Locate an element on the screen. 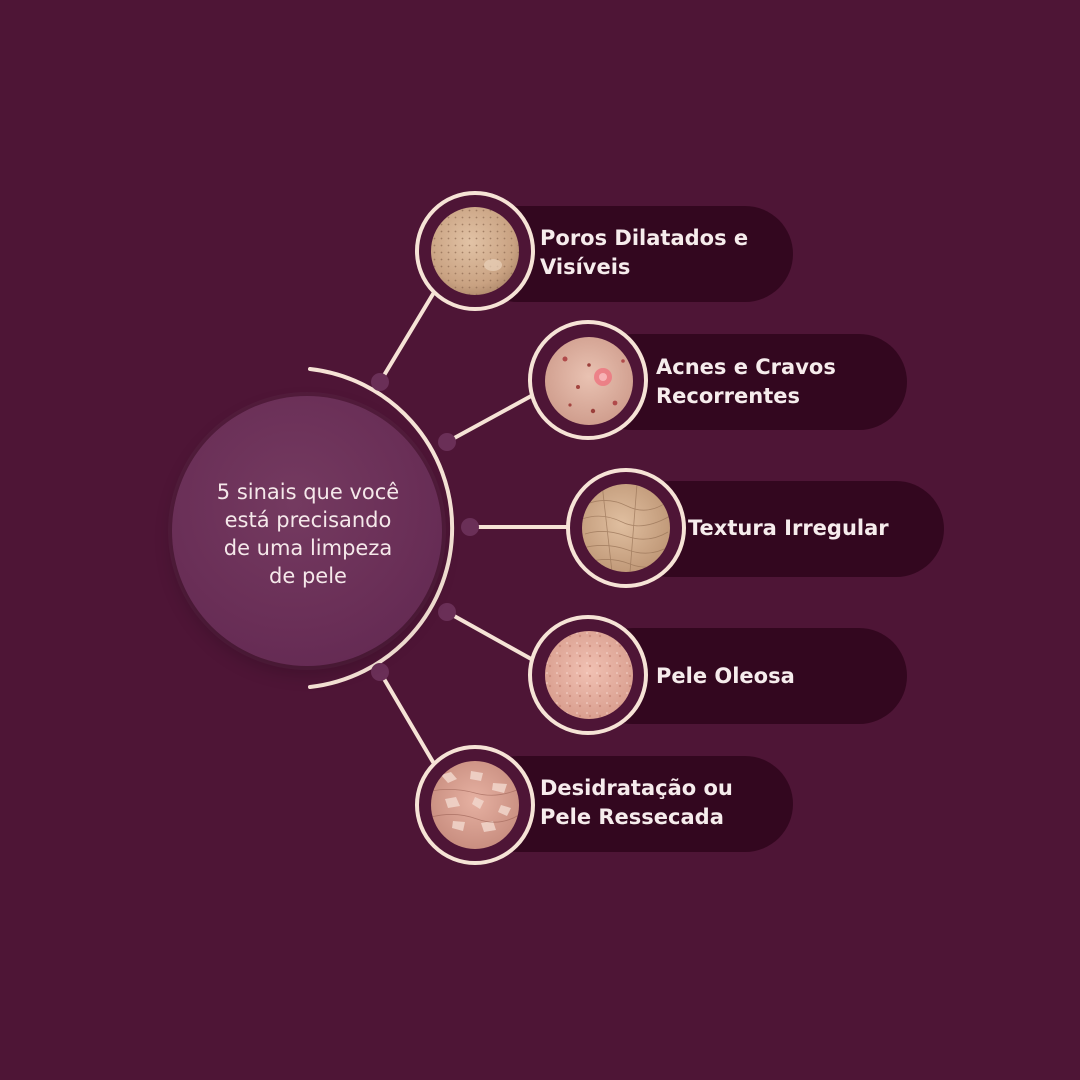 This screenshot has height=1080, width=1080. item-label-3: Textura Irregular is located at coordinates (788, 528).